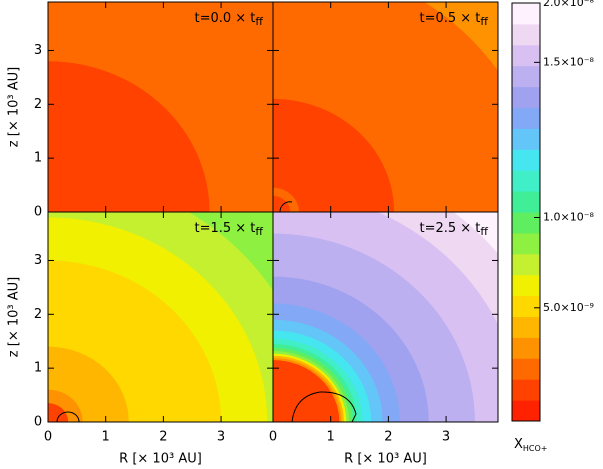 The height and width of the screenshot is (469, 603). I want to click on colorbar-label-sub: HCO+, so click(535, 448).